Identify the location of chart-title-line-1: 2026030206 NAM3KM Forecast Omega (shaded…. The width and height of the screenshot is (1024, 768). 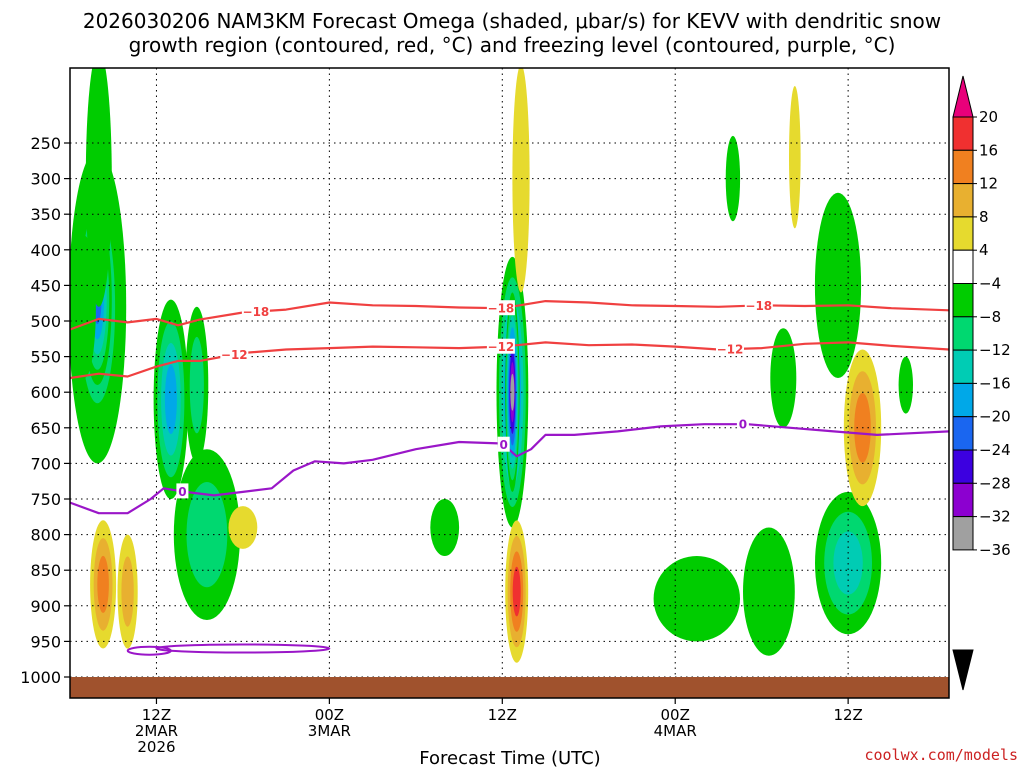
(512, 21).